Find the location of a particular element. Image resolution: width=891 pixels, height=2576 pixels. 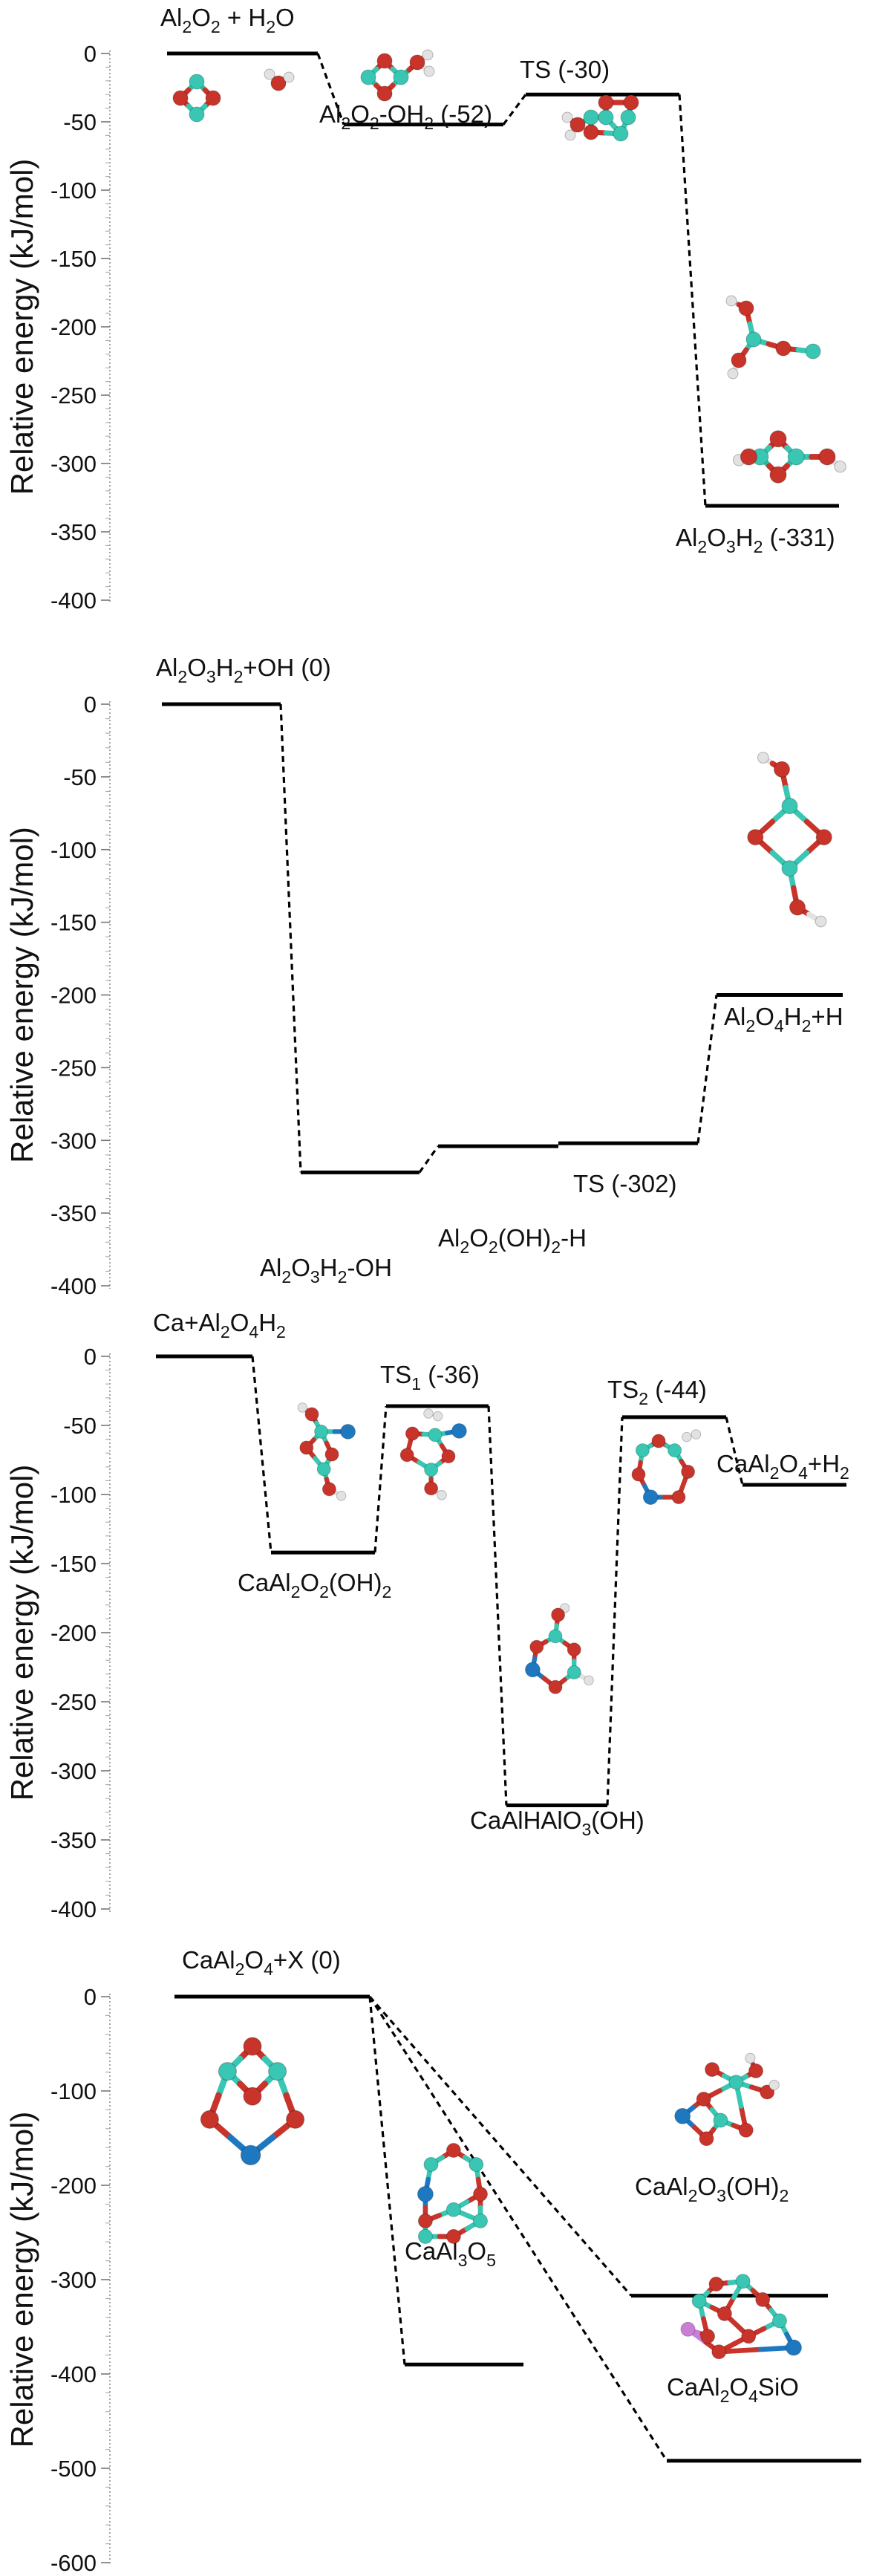

y-tick-label: -100 is located at coordinates (73, 2091).